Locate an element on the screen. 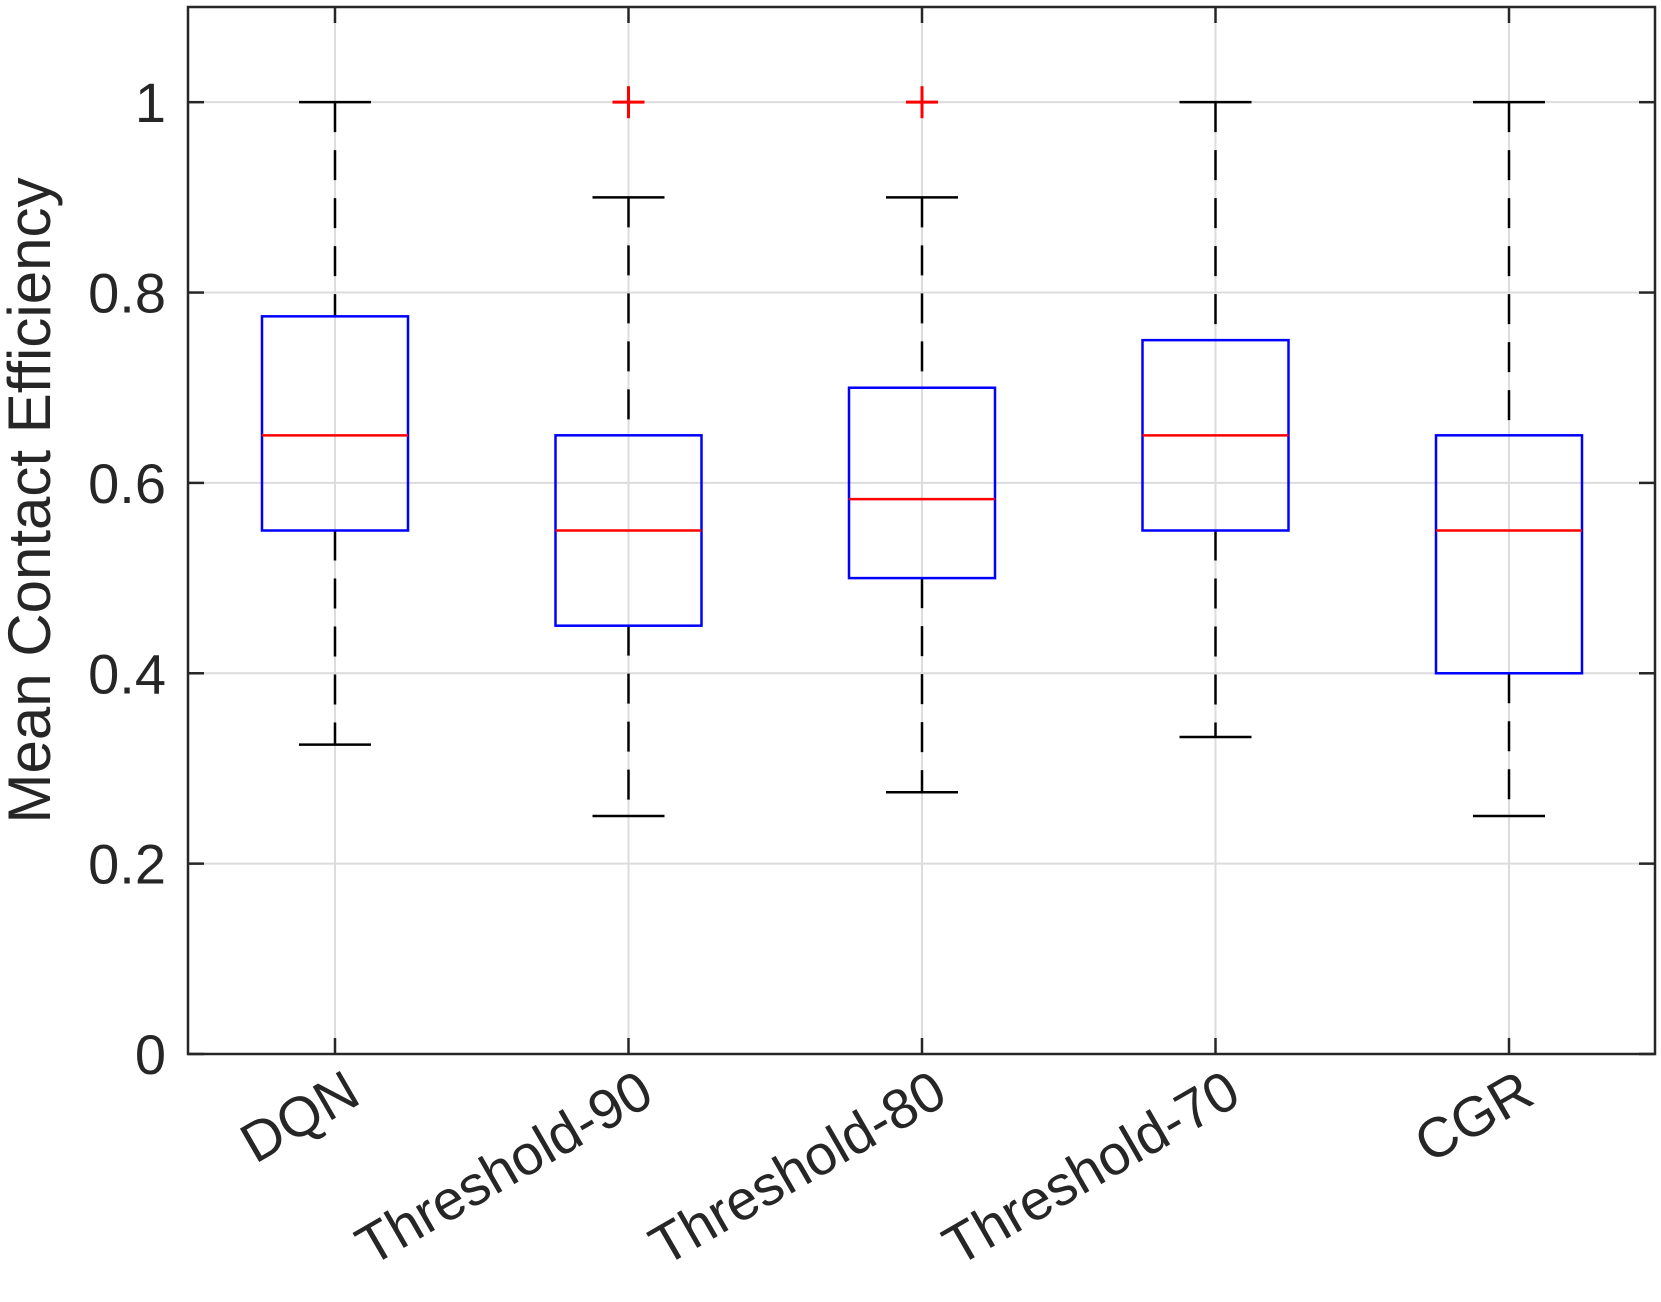 This screenshot has width=1661, height=1302. x-tick-label: Threshold-80 is located at coordinates (797, 1168).